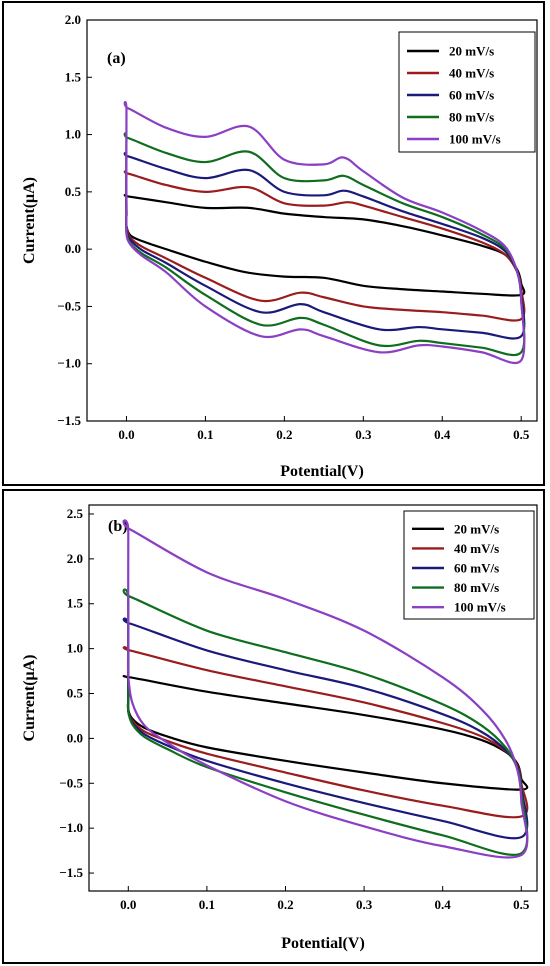 The image size is (550, 966). Describe the element at coordinates (75, 513) in the screenshot. I see `y-tick-label: 2.5` at that location.